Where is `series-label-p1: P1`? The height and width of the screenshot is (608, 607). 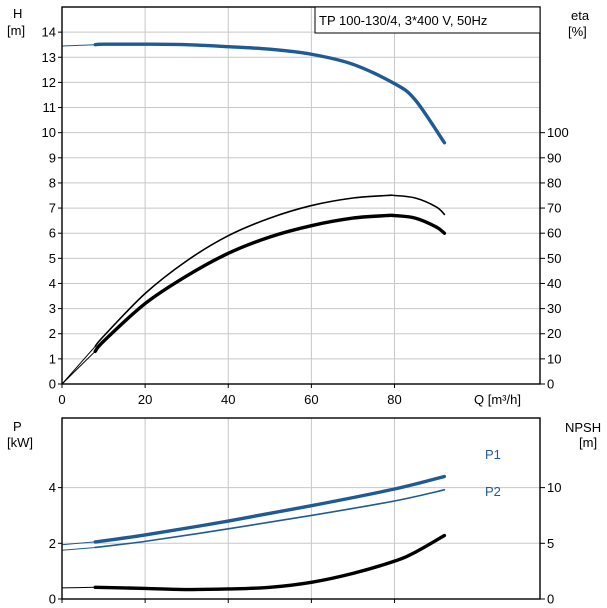 series-label-p1: P1 is located at coordinates (493, 454).